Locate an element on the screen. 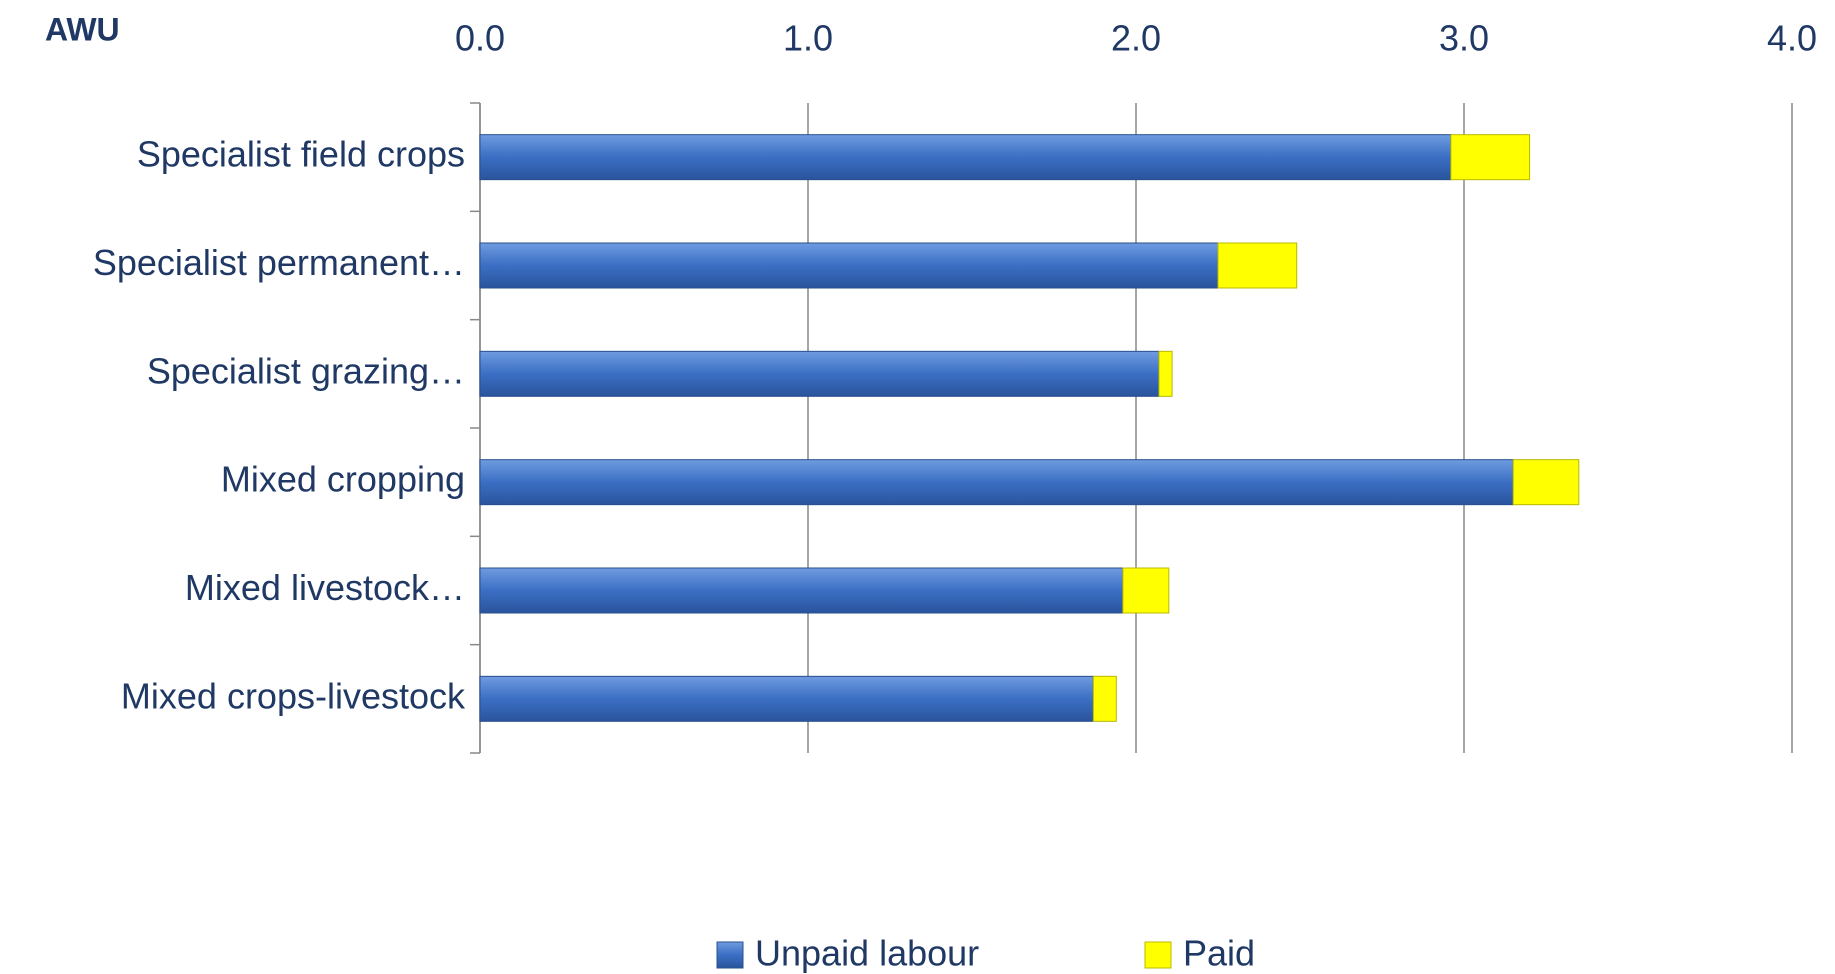  legend-label: Unpaid labour is located at coordinates (867, 953).